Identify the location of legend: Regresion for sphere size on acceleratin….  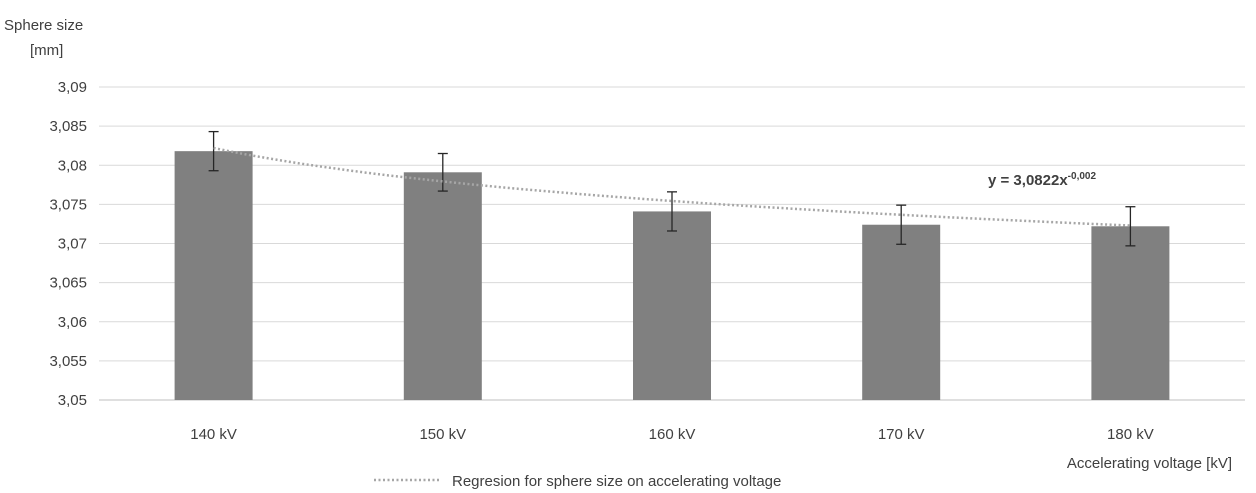
(577, 481).